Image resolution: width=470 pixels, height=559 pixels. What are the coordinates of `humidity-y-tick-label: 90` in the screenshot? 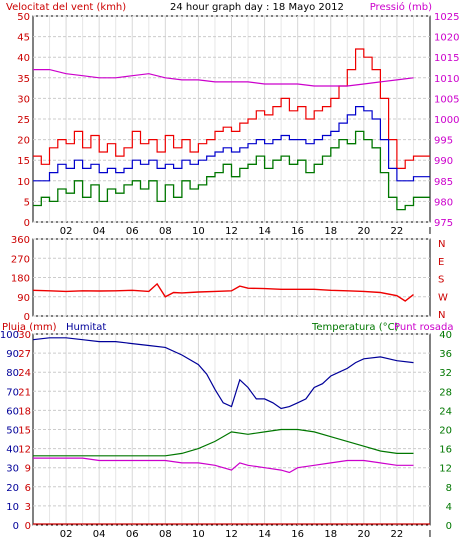 It's located at (12, 354).